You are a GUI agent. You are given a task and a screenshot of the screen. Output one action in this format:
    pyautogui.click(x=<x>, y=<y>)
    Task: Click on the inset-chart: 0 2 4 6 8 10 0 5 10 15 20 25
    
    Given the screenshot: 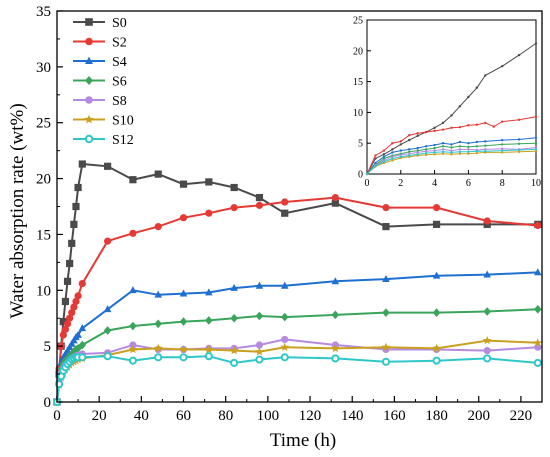 What is the action you would take?
    pyautogui.click(x=447, y=103)
    